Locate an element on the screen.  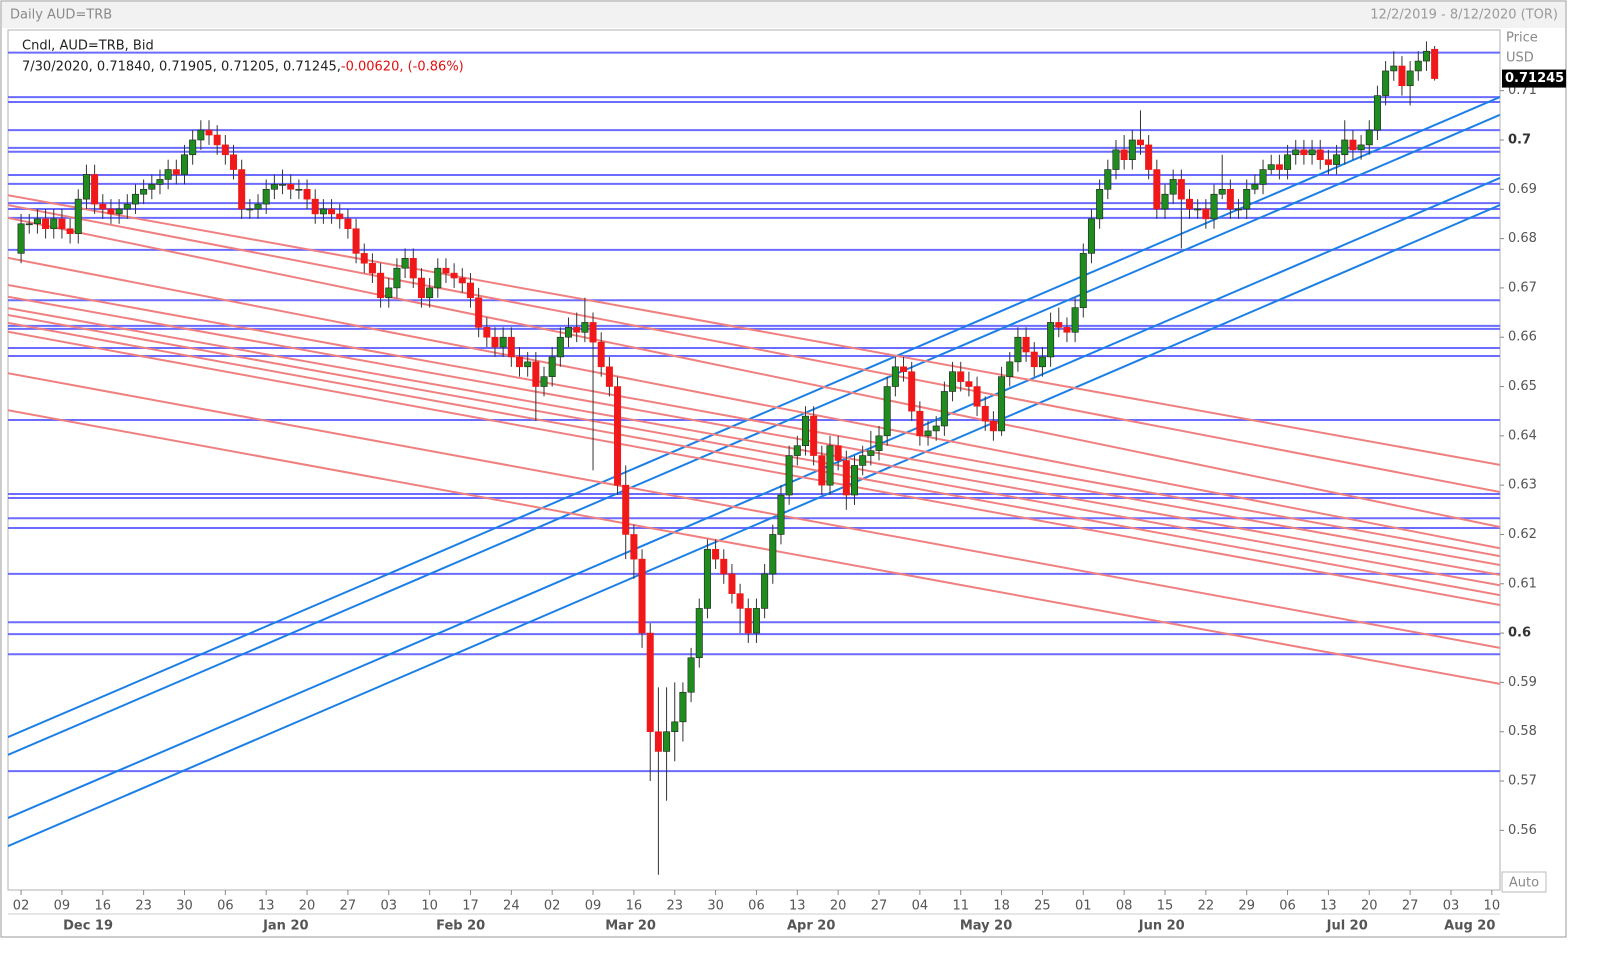
scale-button is located at coordinates (1524, 882).